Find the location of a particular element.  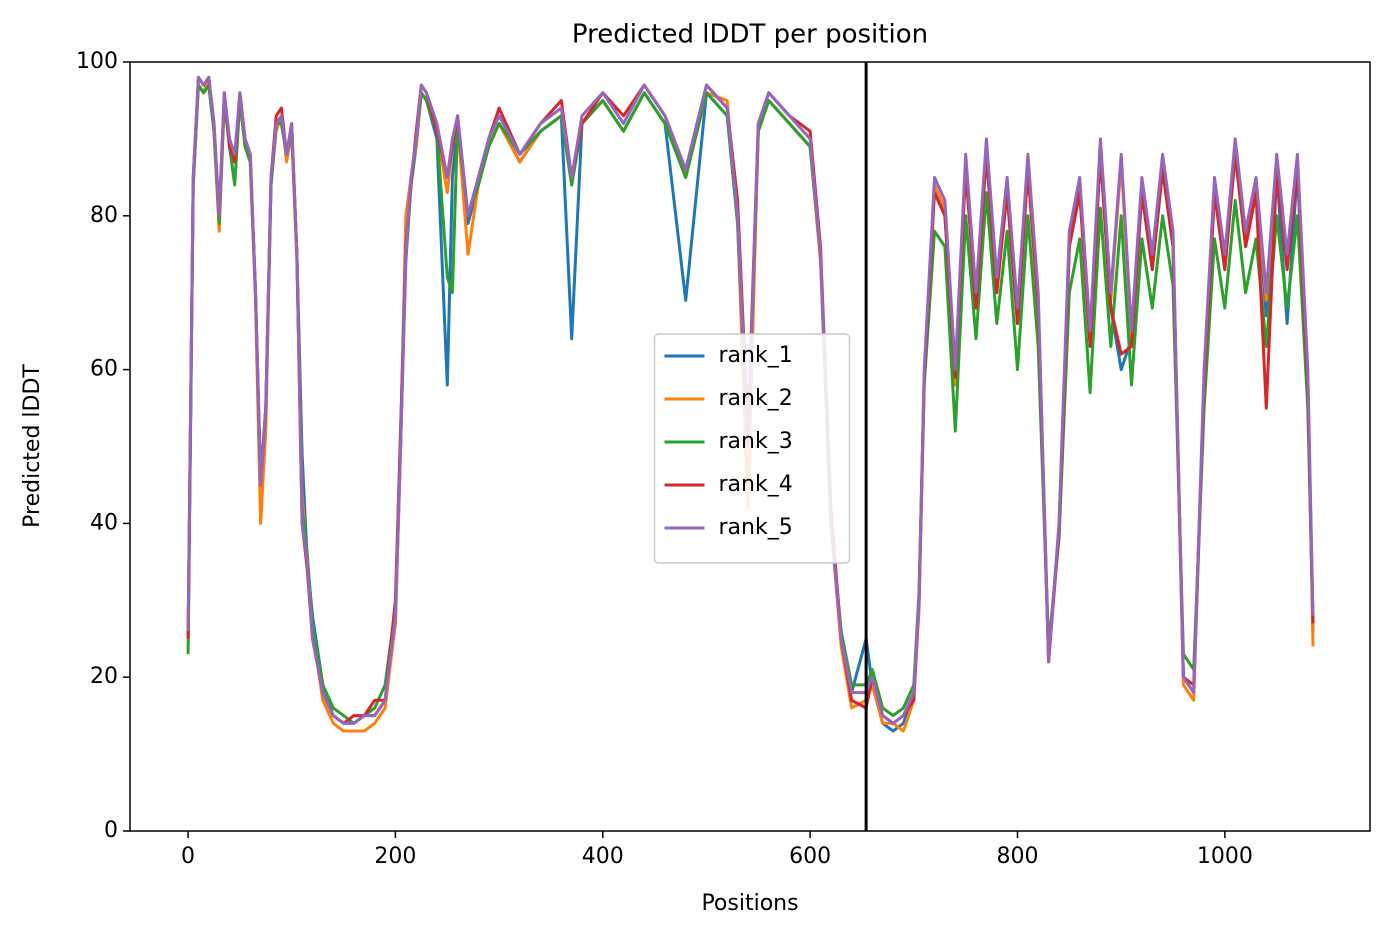

chart-title: Predicted lDDT per position is located at coordinates (750, 35).